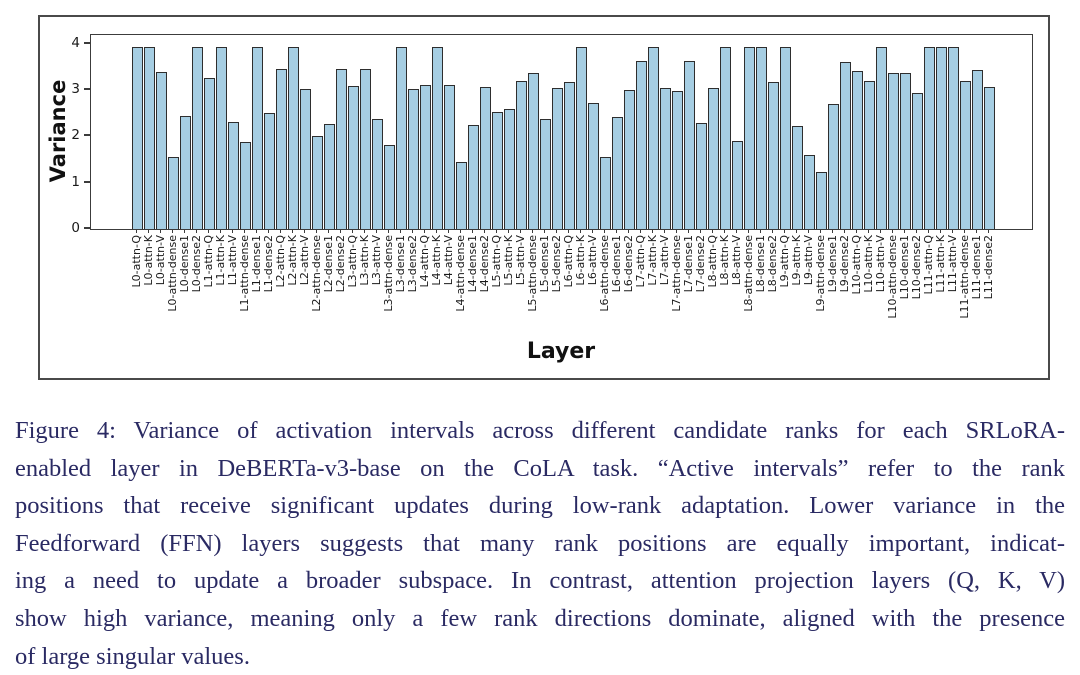 The image size is (1080, 675). I want to click on y-tick-label: 2, so click(75, 135).